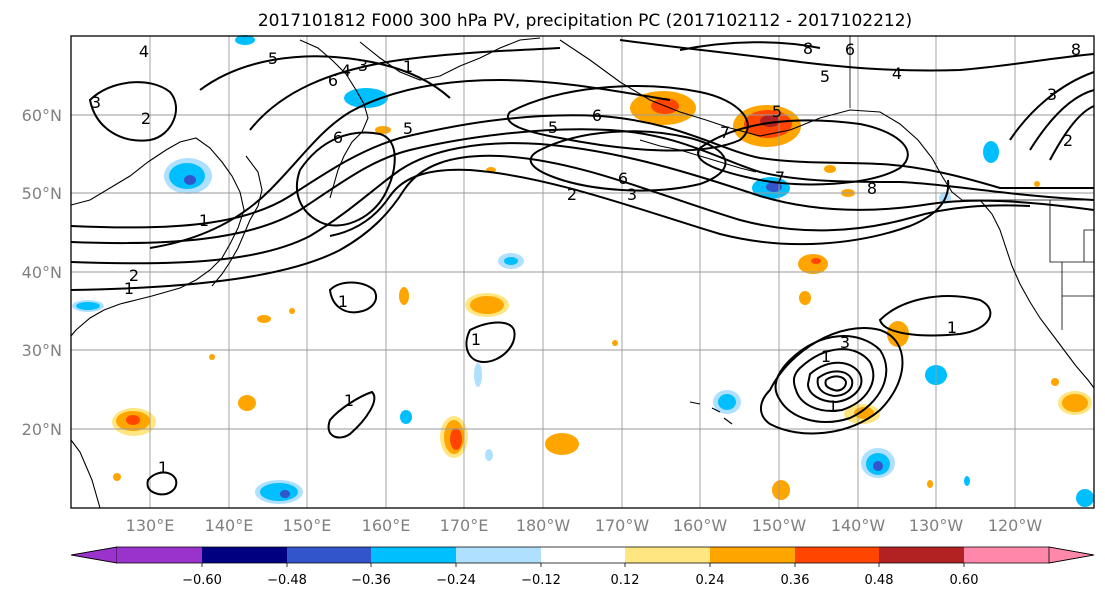 The image size is (1105, 601). Describe the element at coordinates (371, 580) in the screenshot. I see `colorbar-tick-label: −0.36` at that location.